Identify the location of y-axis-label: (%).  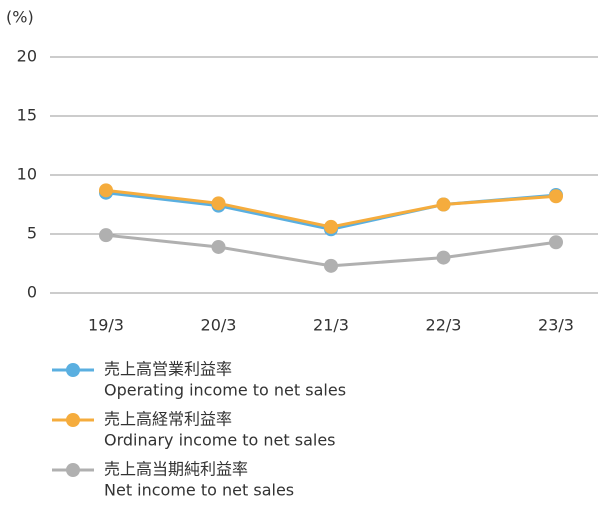
(20, 17).